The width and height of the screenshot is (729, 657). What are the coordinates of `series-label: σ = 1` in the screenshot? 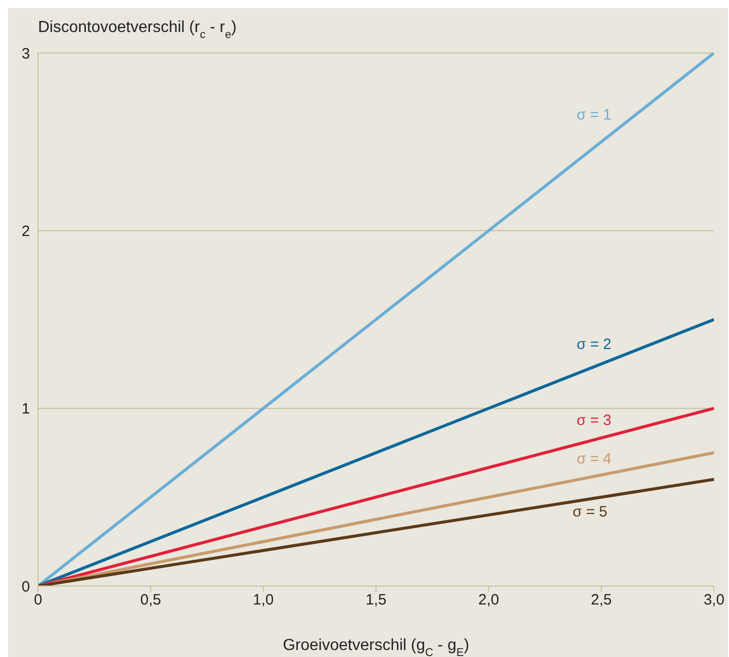 It's located at (594, 115).